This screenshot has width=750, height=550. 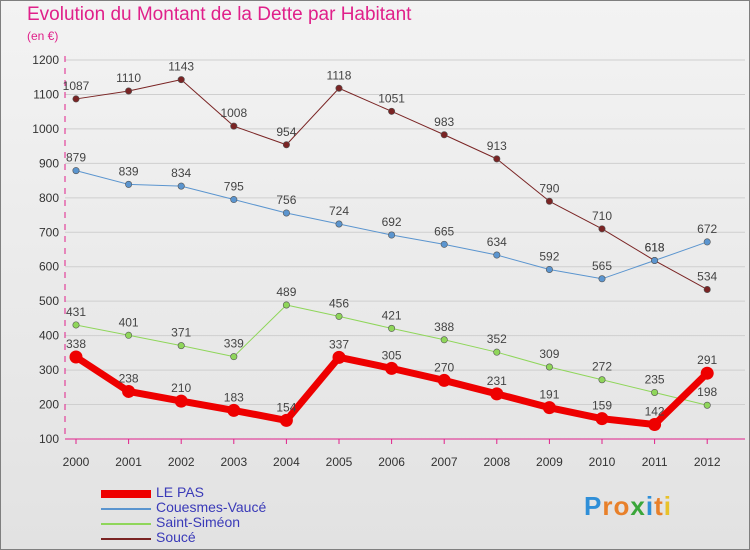 What do you see at coordinates (234, 397) in the screenshot?
I see `data-label-le-pas: 183` at bounding box center [234, 397].